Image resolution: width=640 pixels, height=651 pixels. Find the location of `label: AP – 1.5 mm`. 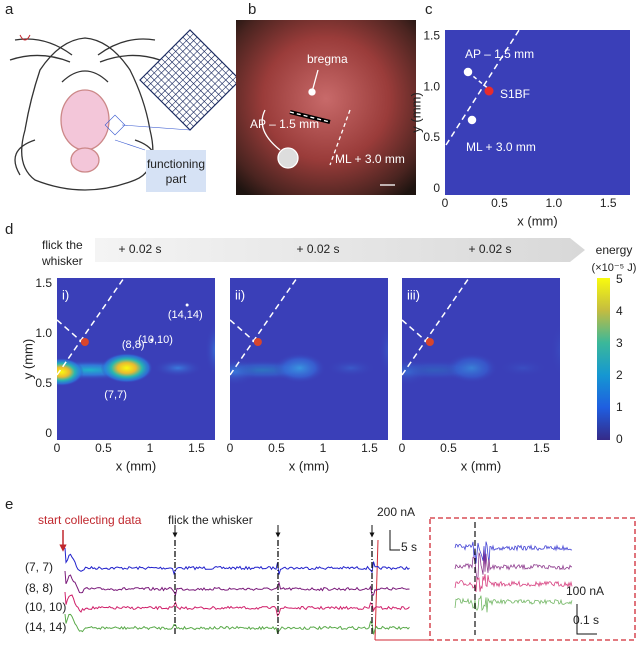

label: AP – 1.5 mm is located at coordinates (499, 54).